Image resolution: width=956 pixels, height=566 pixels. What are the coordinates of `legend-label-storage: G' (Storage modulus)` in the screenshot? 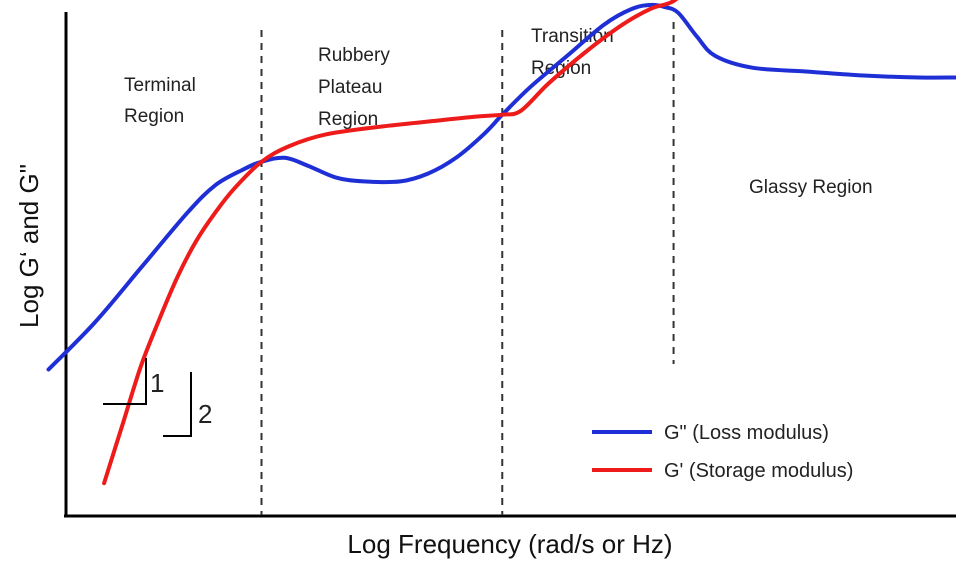 It's located at (758, 471).